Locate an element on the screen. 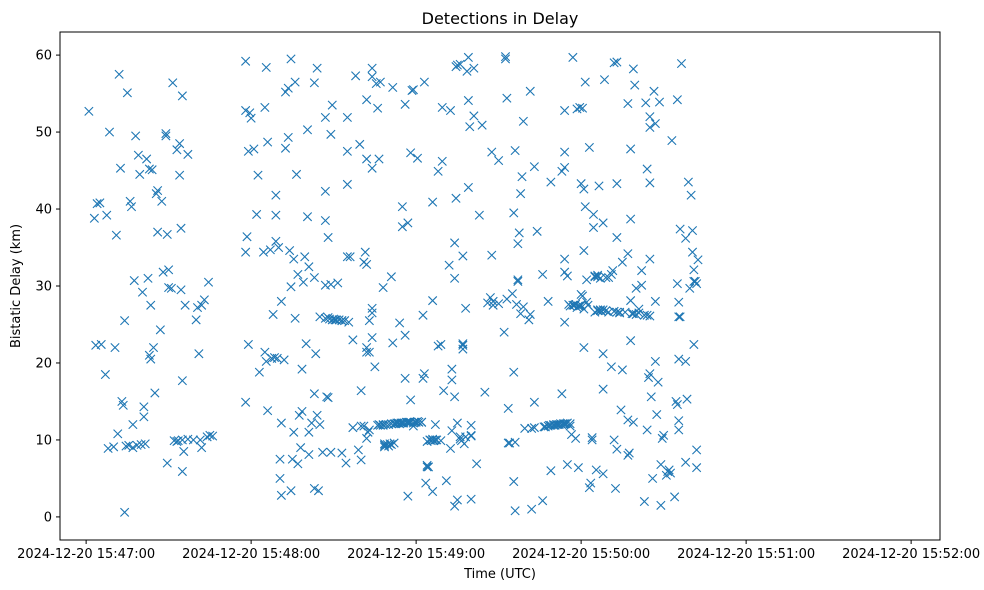  x-tick-label: 2024-12-20 15:48:00 is located at coordinates (251, 554).